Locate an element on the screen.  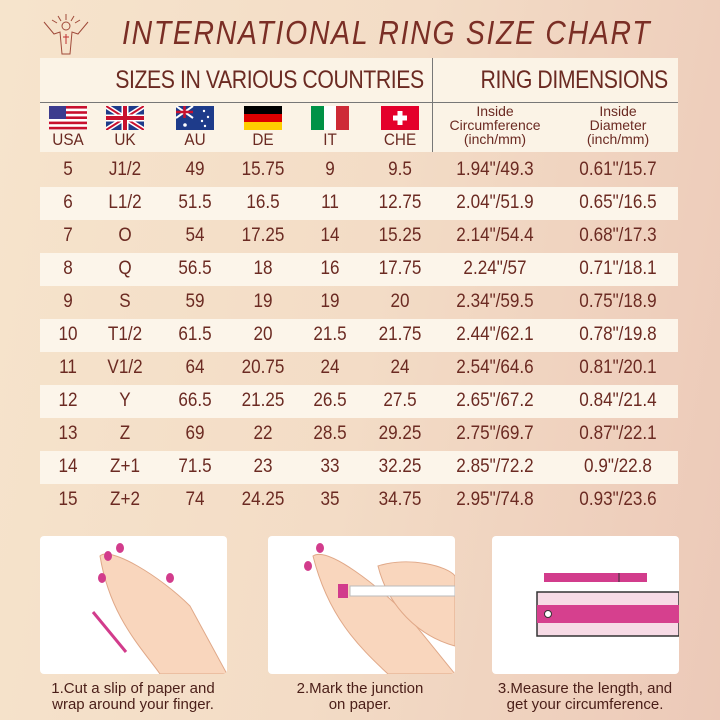
country-label: USA is located at coordinates (68, 139).